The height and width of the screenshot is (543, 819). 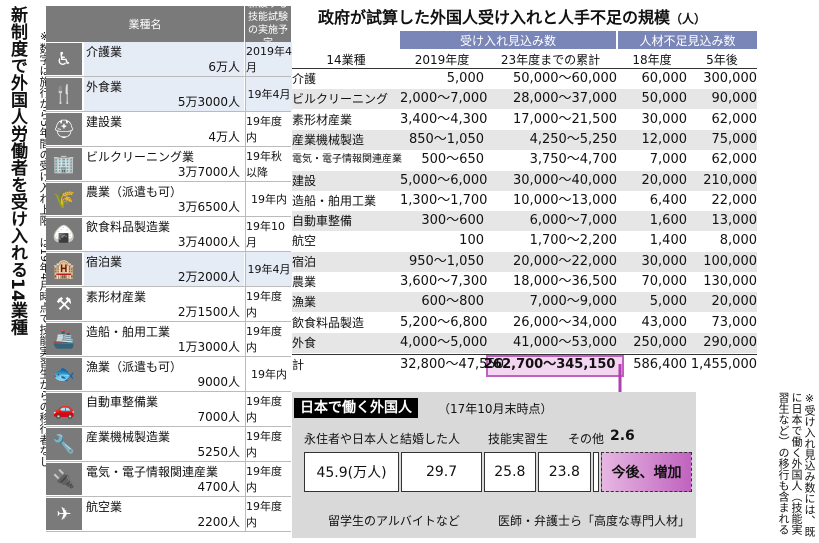 I want to click on industry-header: 業種名, so click(x=145, y=24).